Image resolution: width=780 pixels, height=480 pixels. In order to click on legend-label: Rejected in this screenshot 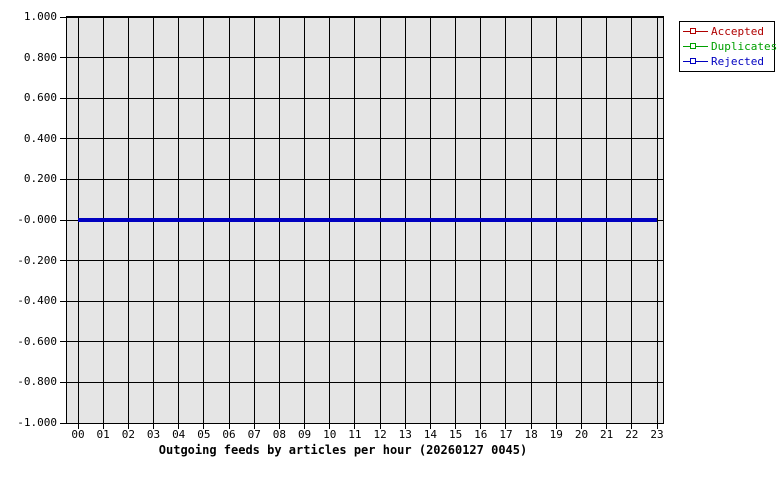, I will do `click(737, 61)`.